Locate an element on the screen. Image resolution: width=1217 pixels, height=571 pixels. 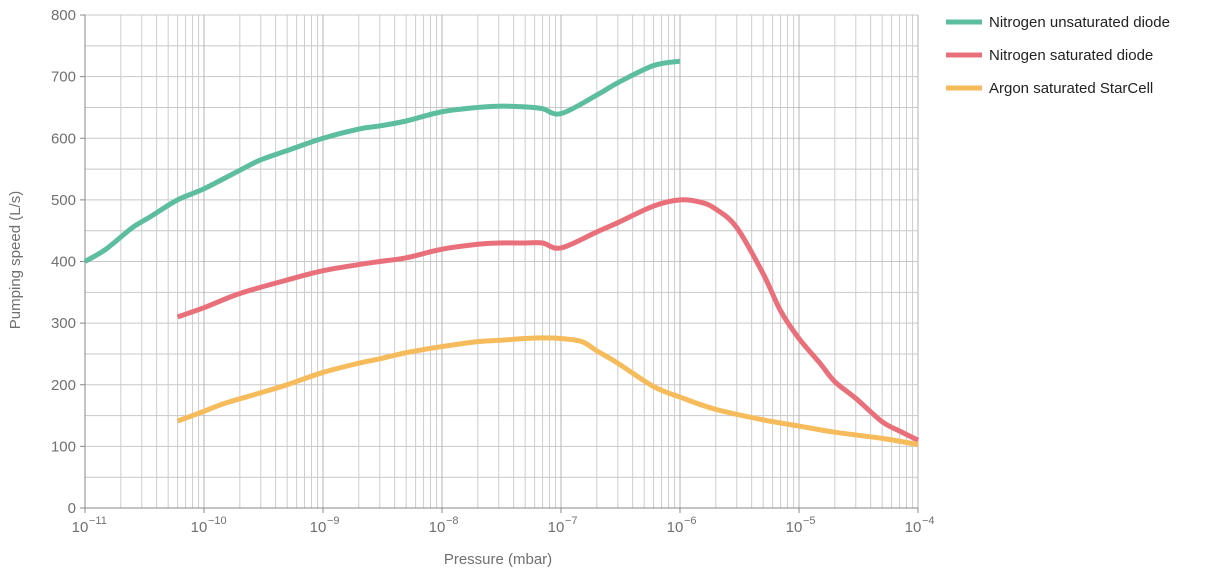
x-tick-exponent: −11 is located at coordinates (98, 521).